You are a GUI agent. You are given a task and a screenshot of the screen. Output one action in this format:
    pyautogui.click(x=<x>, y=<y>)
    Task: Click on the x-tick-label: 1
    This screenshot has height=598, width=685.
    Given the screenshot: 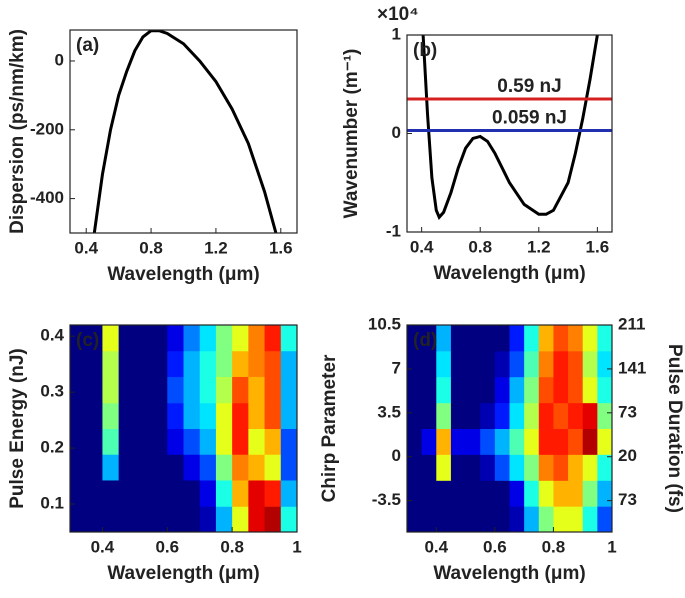 What is the action you would take?
    pyautogui.click(x=611, y=546)
    